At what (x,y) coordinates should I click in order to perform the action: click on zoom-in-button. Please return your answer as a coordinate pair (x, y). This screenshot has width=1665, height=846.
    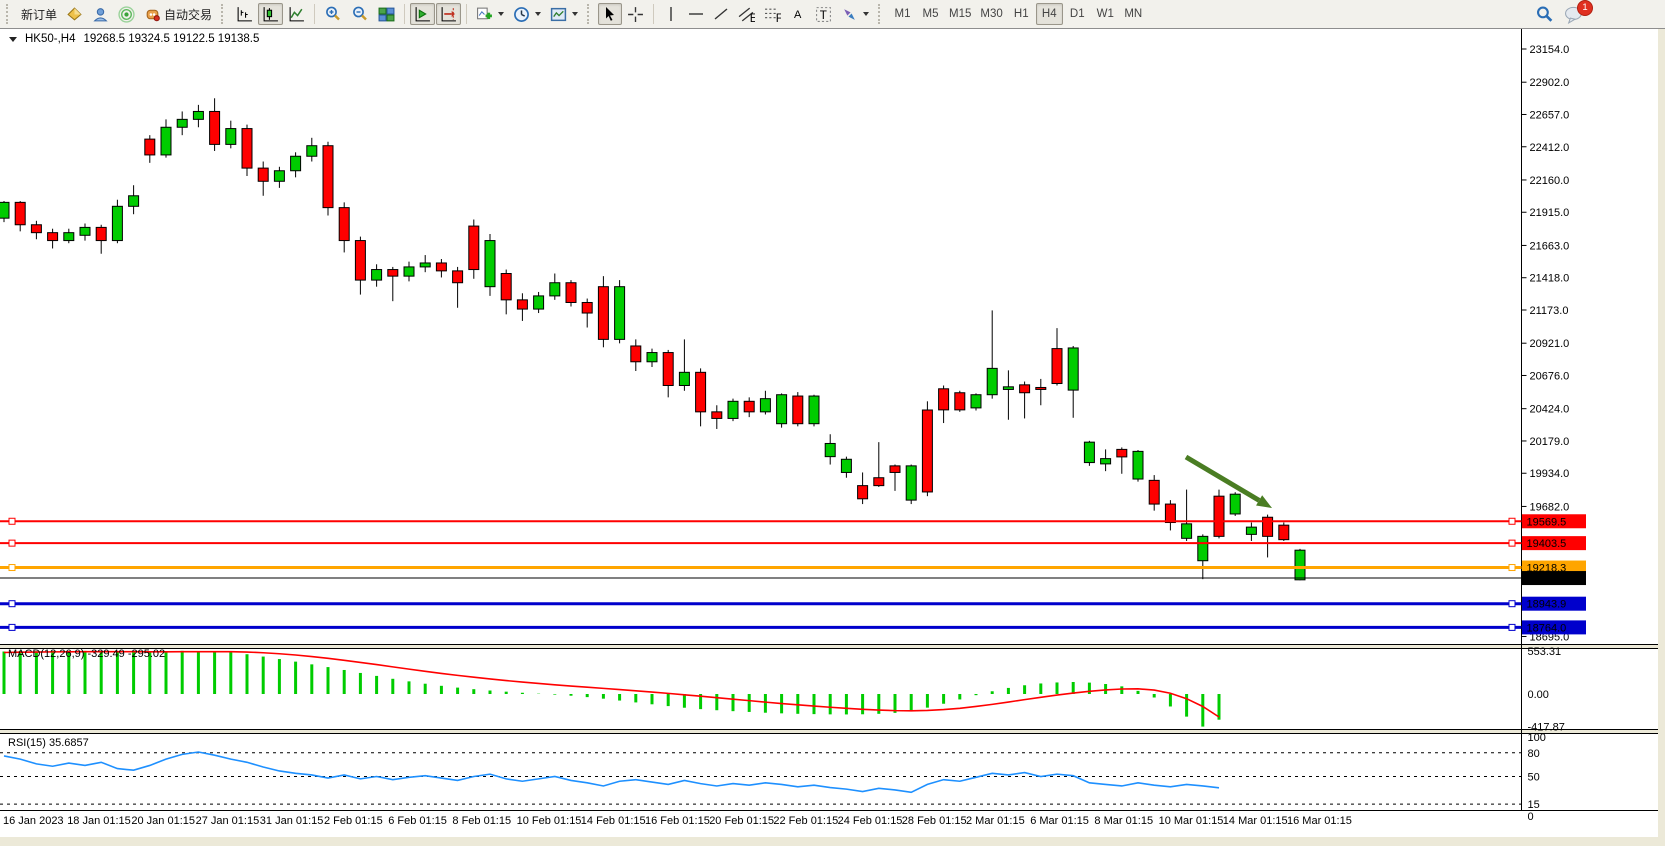
    Looking at the image, I should click on (333, 14).